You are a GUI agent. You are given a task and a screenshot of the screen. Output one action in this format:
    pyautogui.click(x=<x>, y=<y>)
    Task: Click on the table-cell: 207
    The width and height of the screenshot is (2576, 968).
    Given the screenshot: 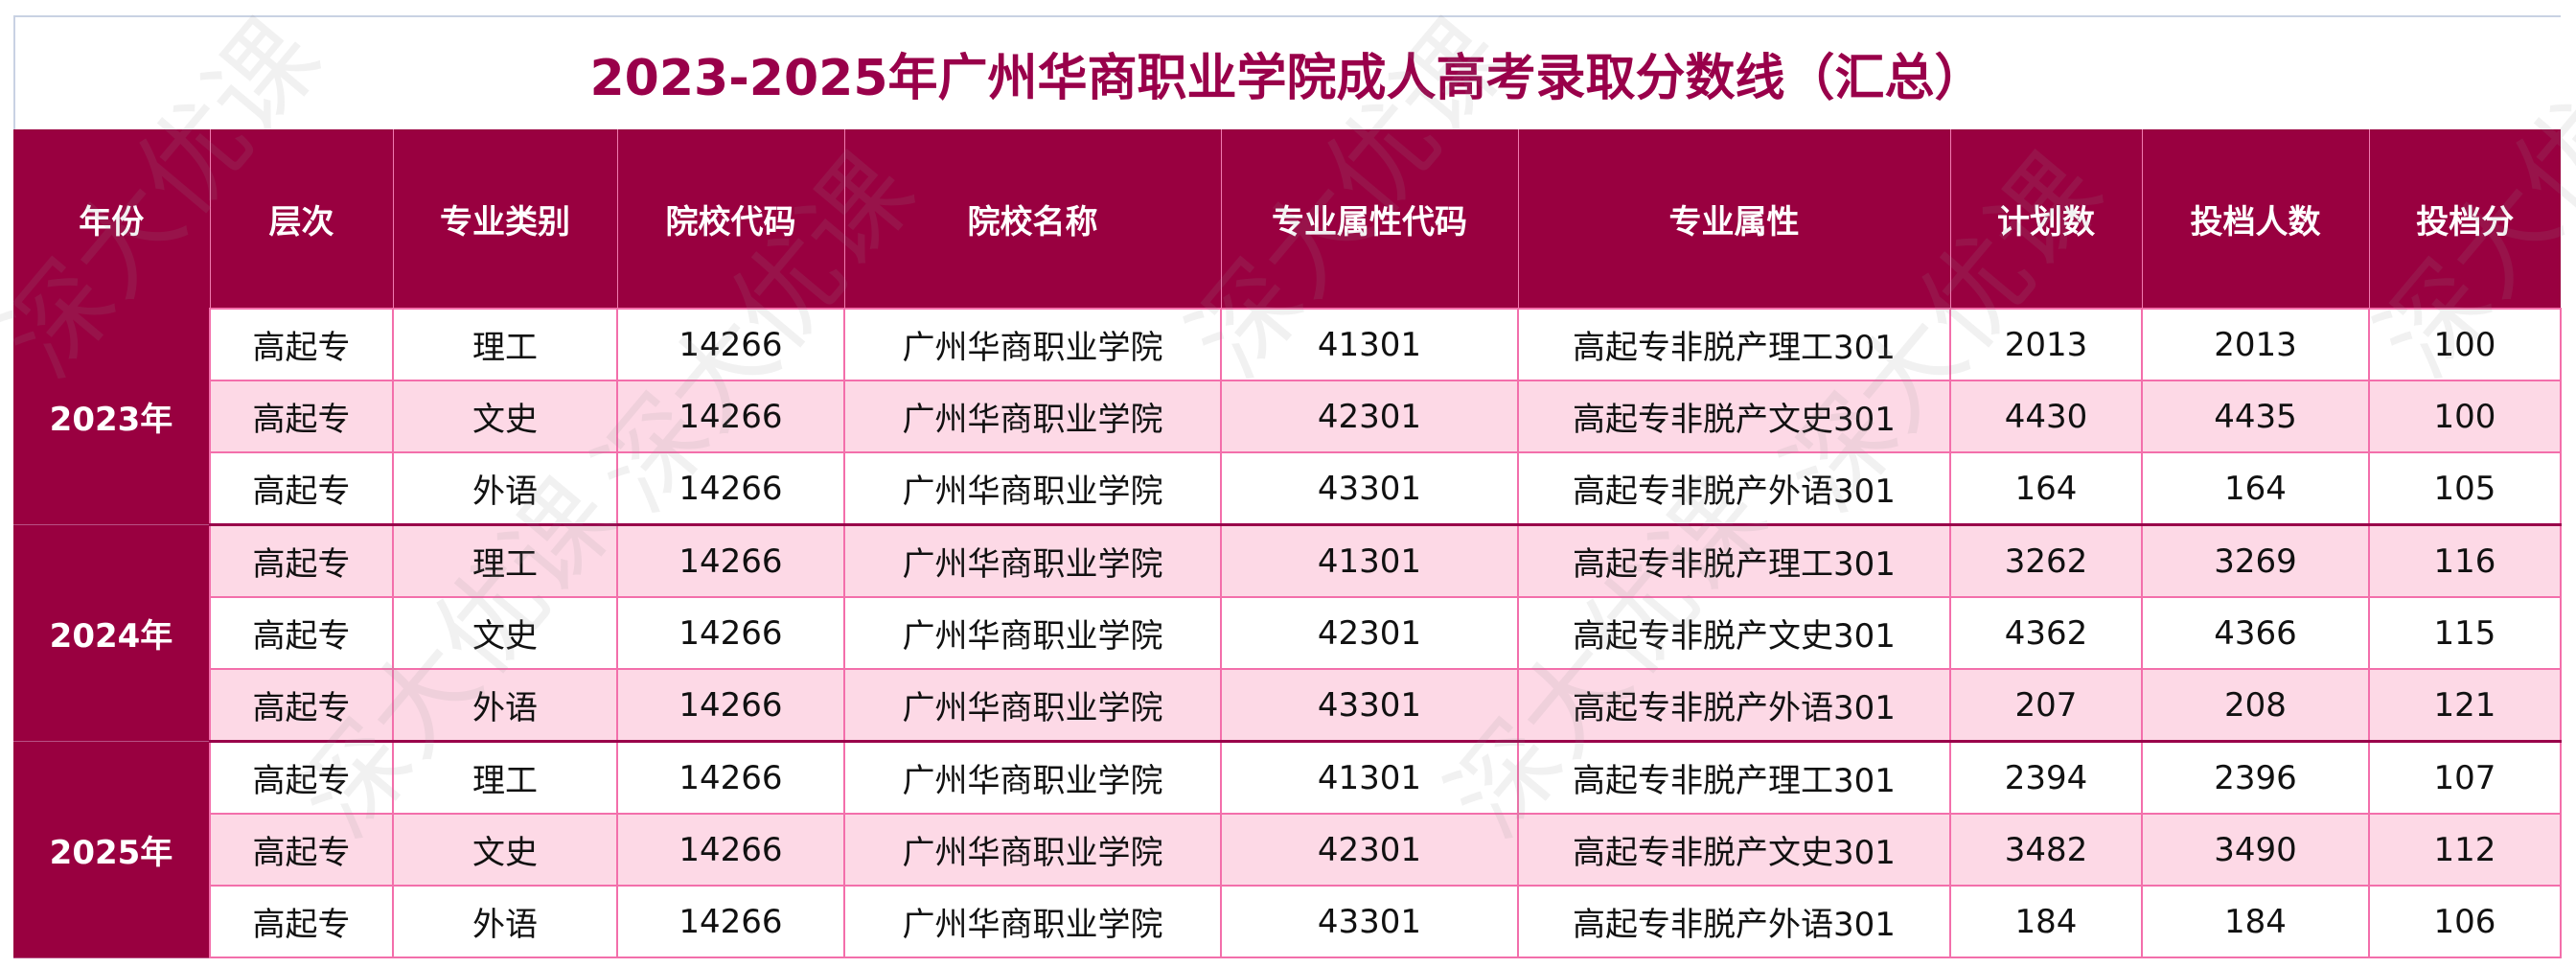 What is the action you would take?
    pyautogui.click(x=2046, y=705)
    